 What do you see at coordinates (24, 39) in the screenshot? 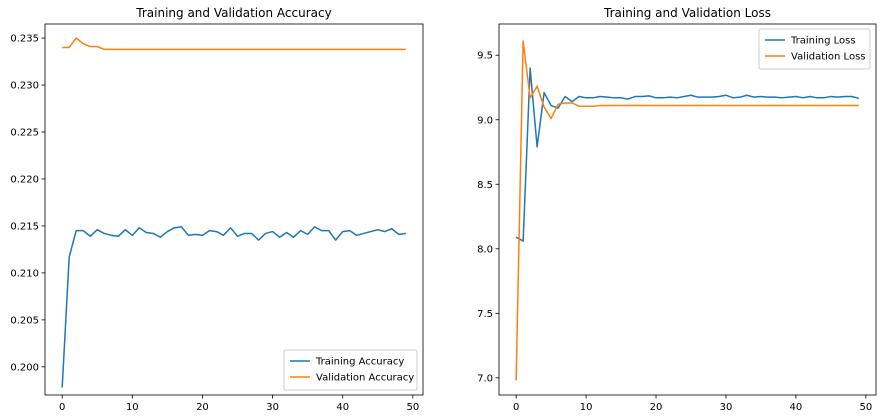
I see `y-tick-label-accuracy: 0.235` at bounding box center [24, 39].